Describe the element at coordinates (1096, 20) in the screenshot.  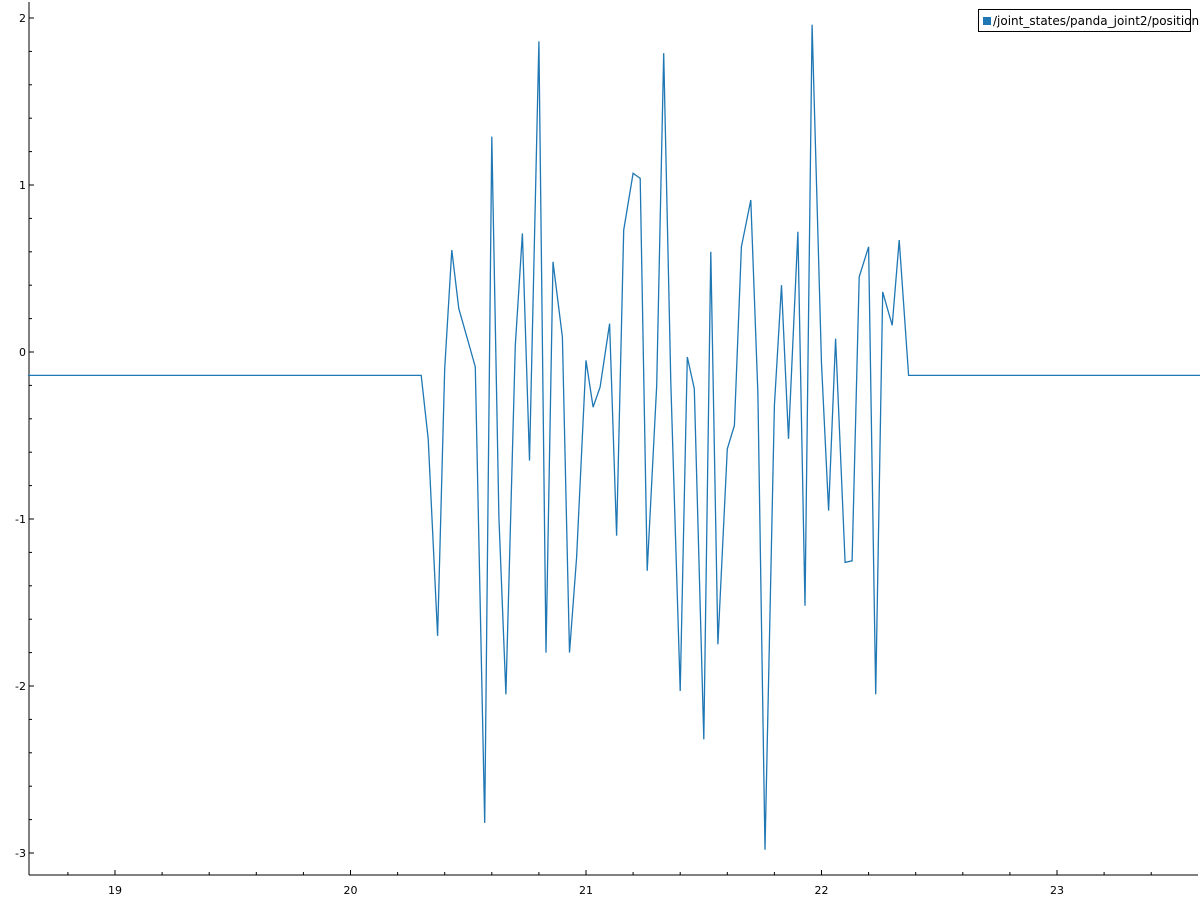
I see `legend-label: /joint_states/panda_joint2/position` at that location.